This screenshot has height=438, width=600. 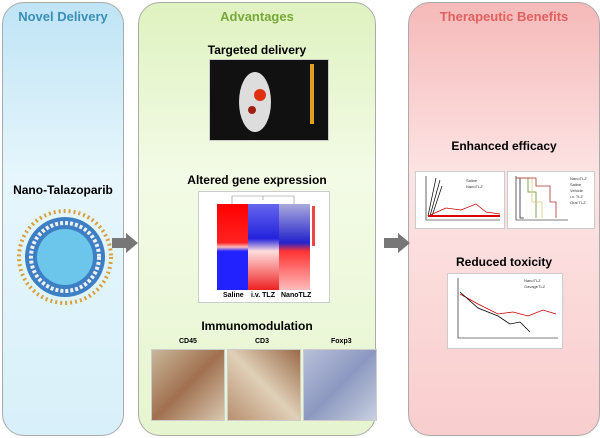 I want to click on svg-text: Oral TLZ, so click(x=578, y=202).